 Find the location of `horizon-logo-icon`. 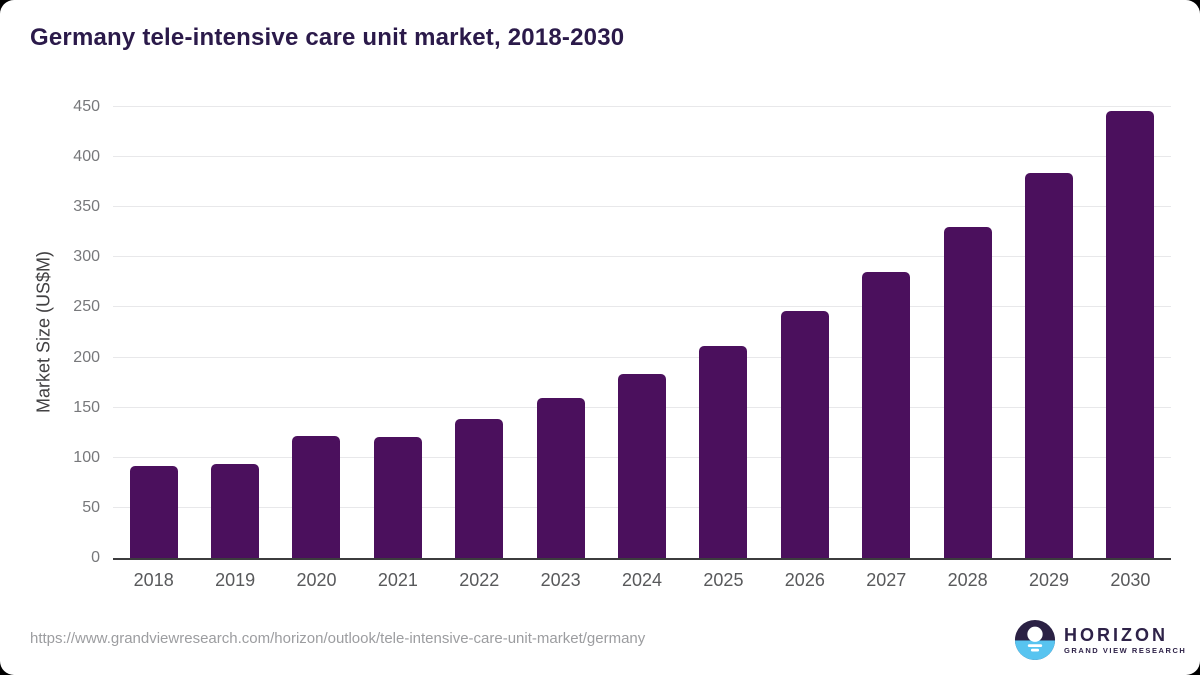

horizon-logo-icon is located at coordinates (1035, 640).